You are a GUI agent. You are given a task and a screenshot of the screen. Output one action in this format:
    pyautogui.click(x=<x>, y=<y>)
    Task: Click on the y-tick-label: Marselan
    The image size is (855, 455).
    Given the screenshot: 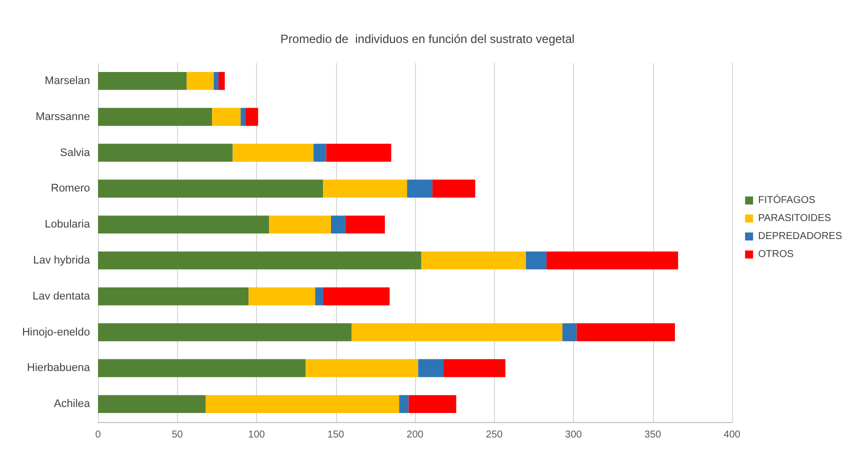 What is the action you would take?
    pyautogui.click(x=67, y=80)
    